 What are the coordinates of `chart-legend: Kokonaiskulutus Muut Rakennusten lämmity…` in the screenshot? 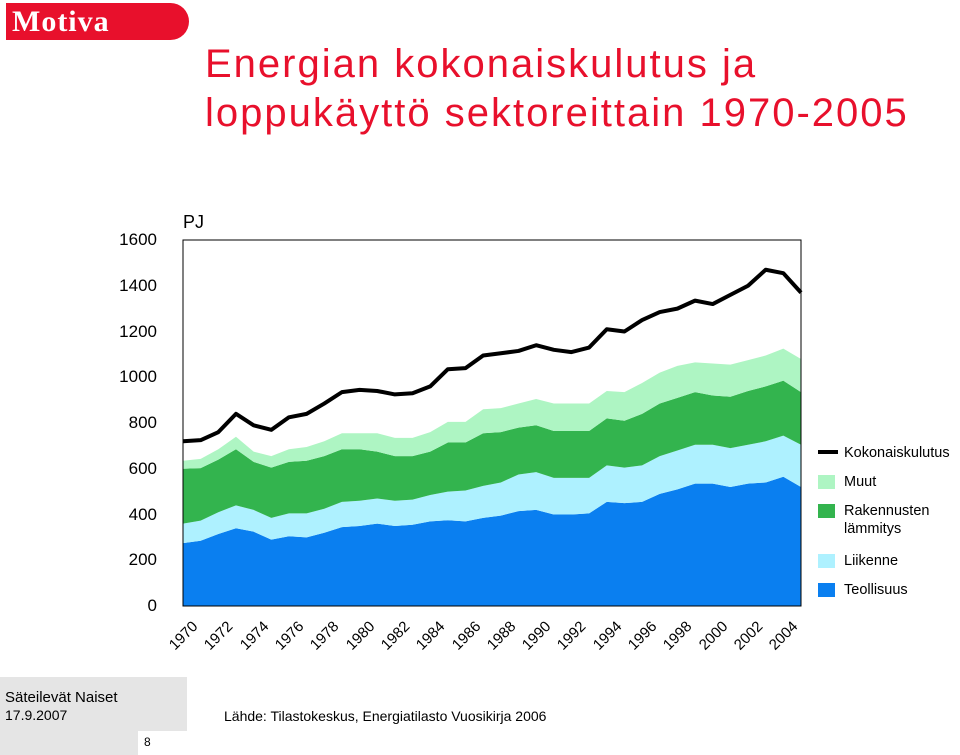 It's located at (889, 527).